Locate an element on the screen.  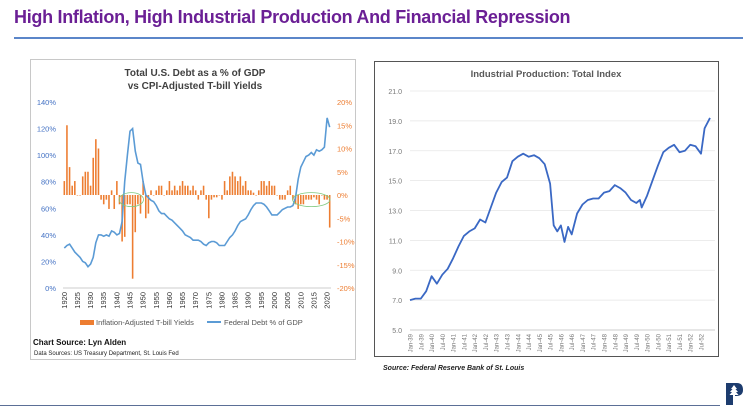
x-axis-tick-label: Jan-45 is located at coordinates (541, 342).